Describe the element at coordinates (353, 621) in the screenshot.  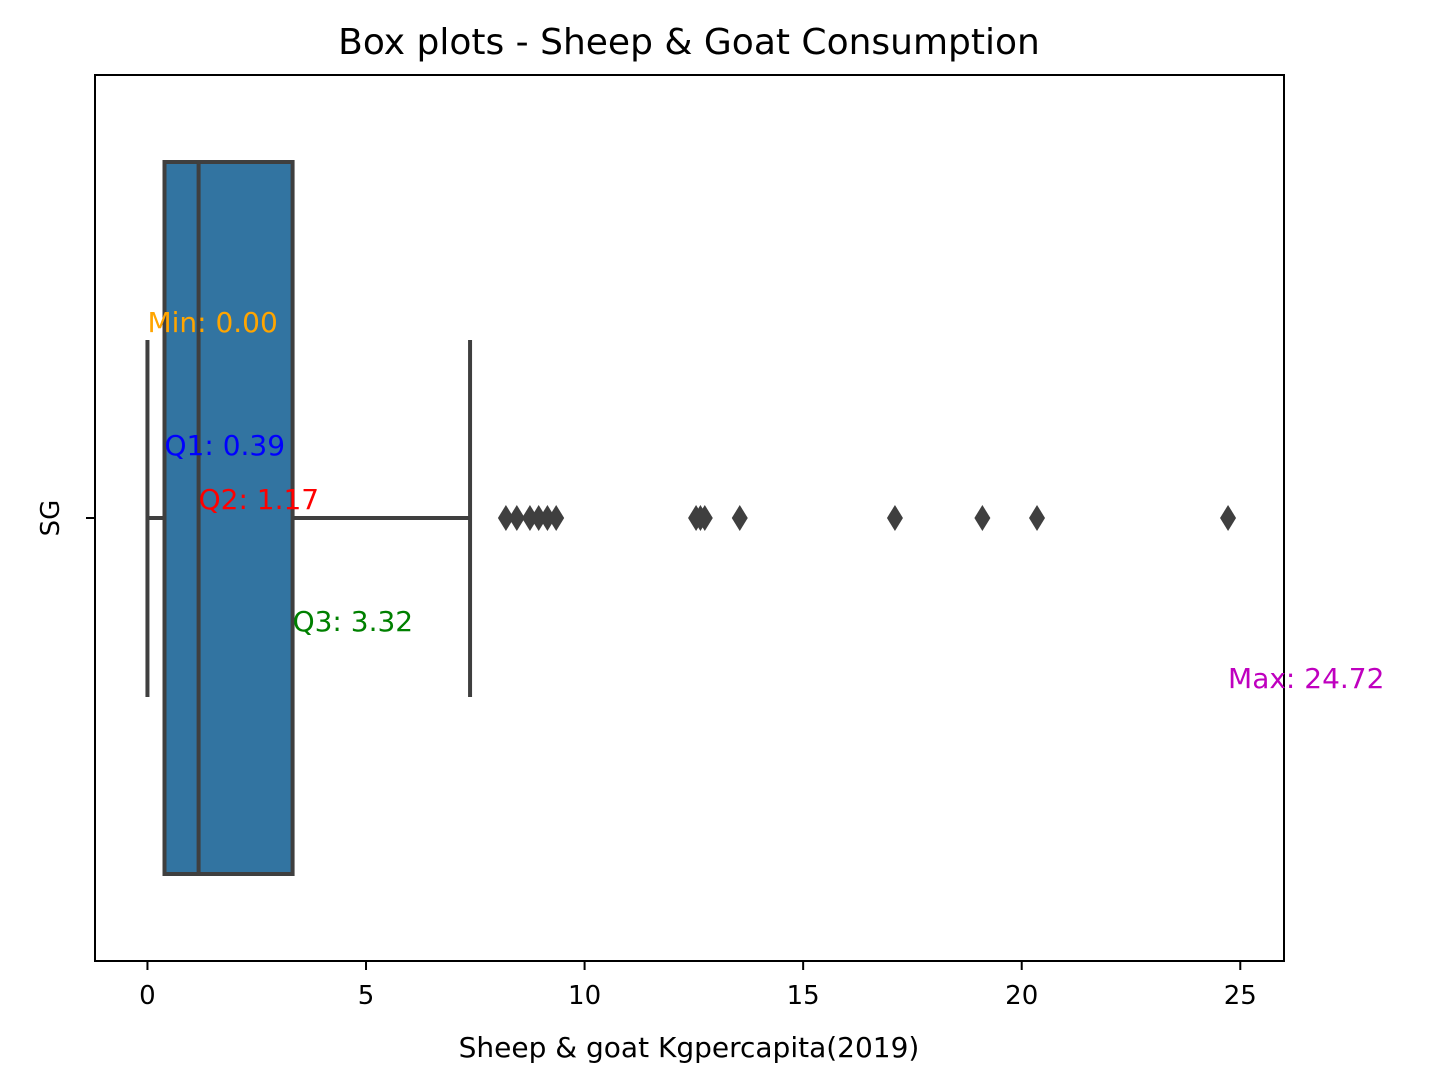
I see `annotation-q3: Q3: 3.32` at that location.